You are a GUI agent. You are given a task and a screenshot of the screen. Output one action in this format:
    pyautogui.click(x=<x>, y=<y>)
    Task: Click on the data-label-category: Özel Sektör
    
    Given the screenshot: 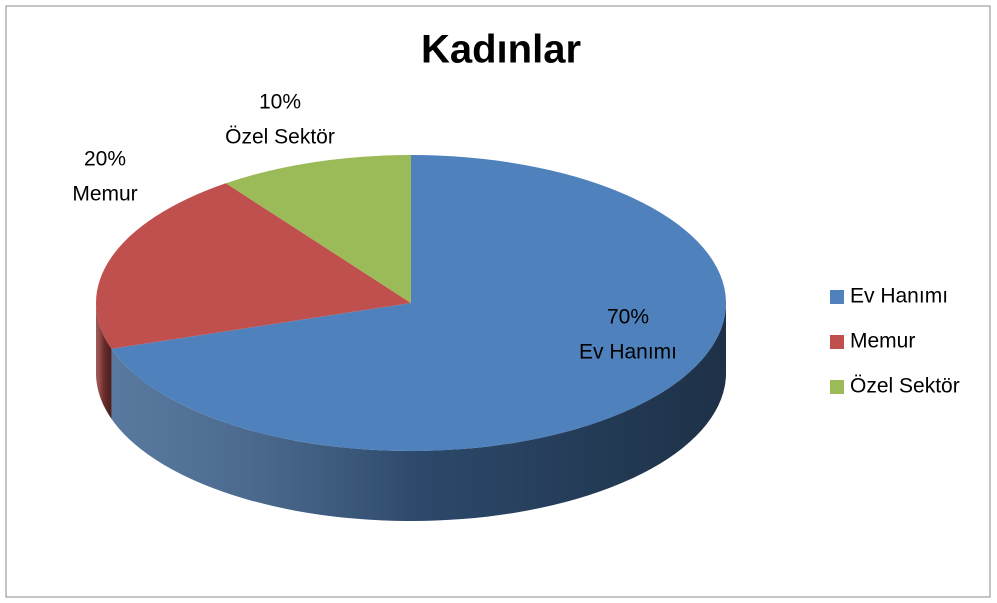 What is the action you would take?
    pyautogui.click(x=280, y=137)
    